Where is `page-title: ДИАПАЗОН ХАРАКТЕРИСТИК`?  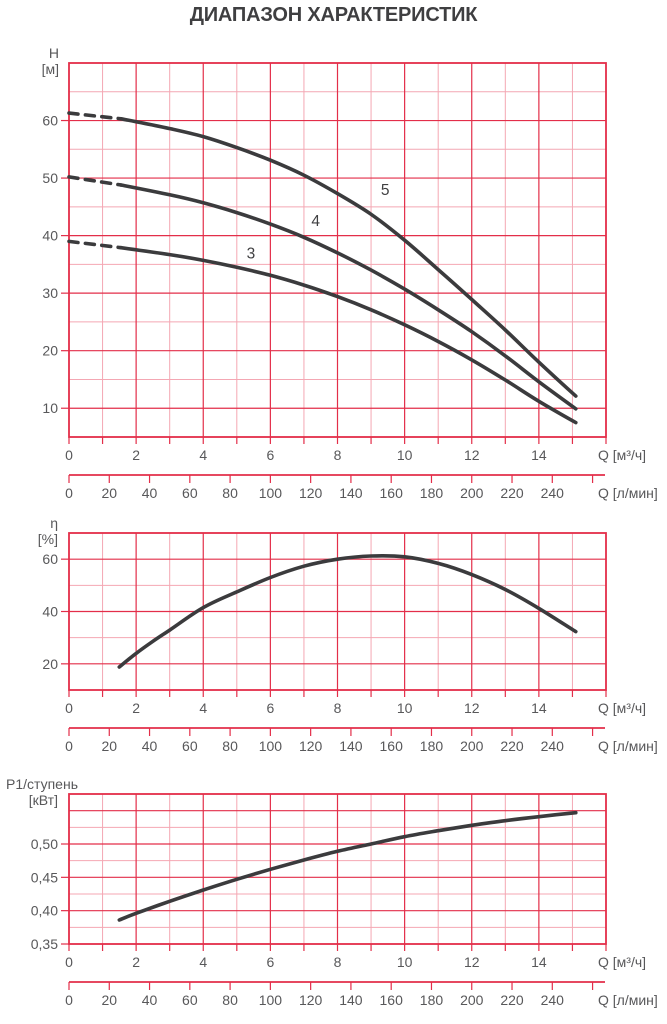 page-title: ДИАПАЗОН ХАРАКТЕРИСТИК is located at coordinates (333, 15).